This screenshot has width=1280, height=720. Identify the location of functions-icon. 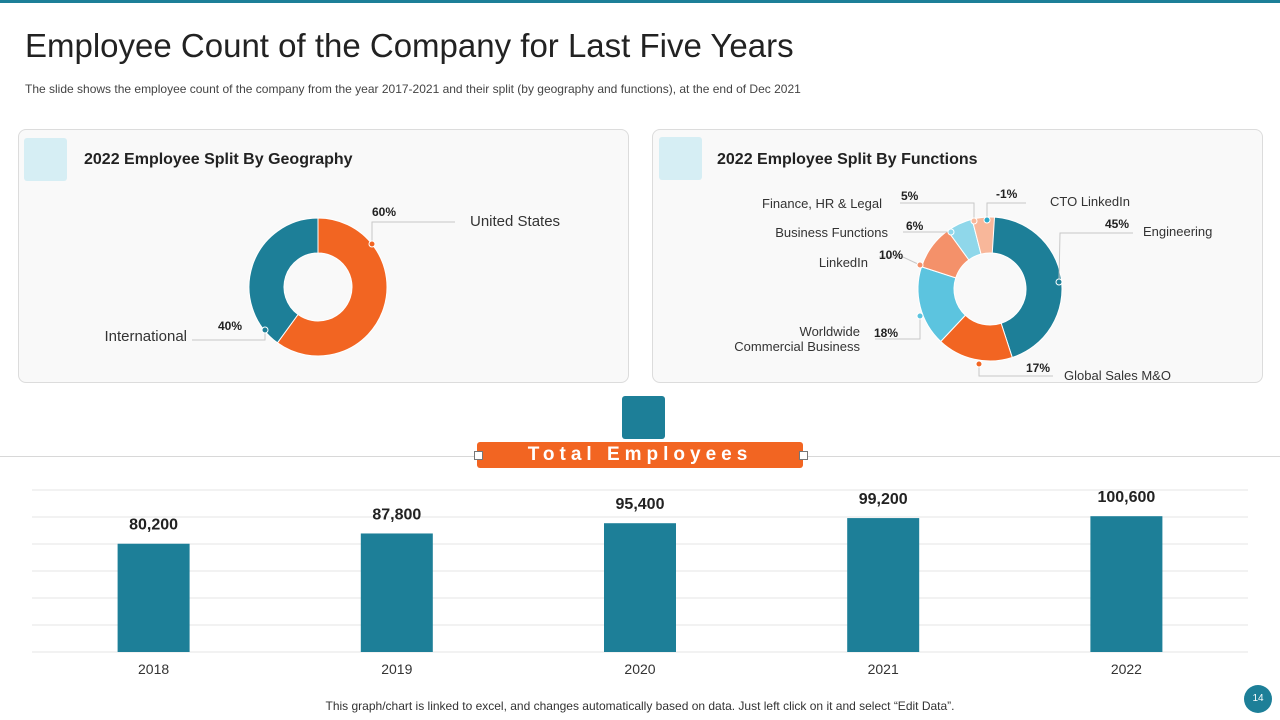
(680, 158).